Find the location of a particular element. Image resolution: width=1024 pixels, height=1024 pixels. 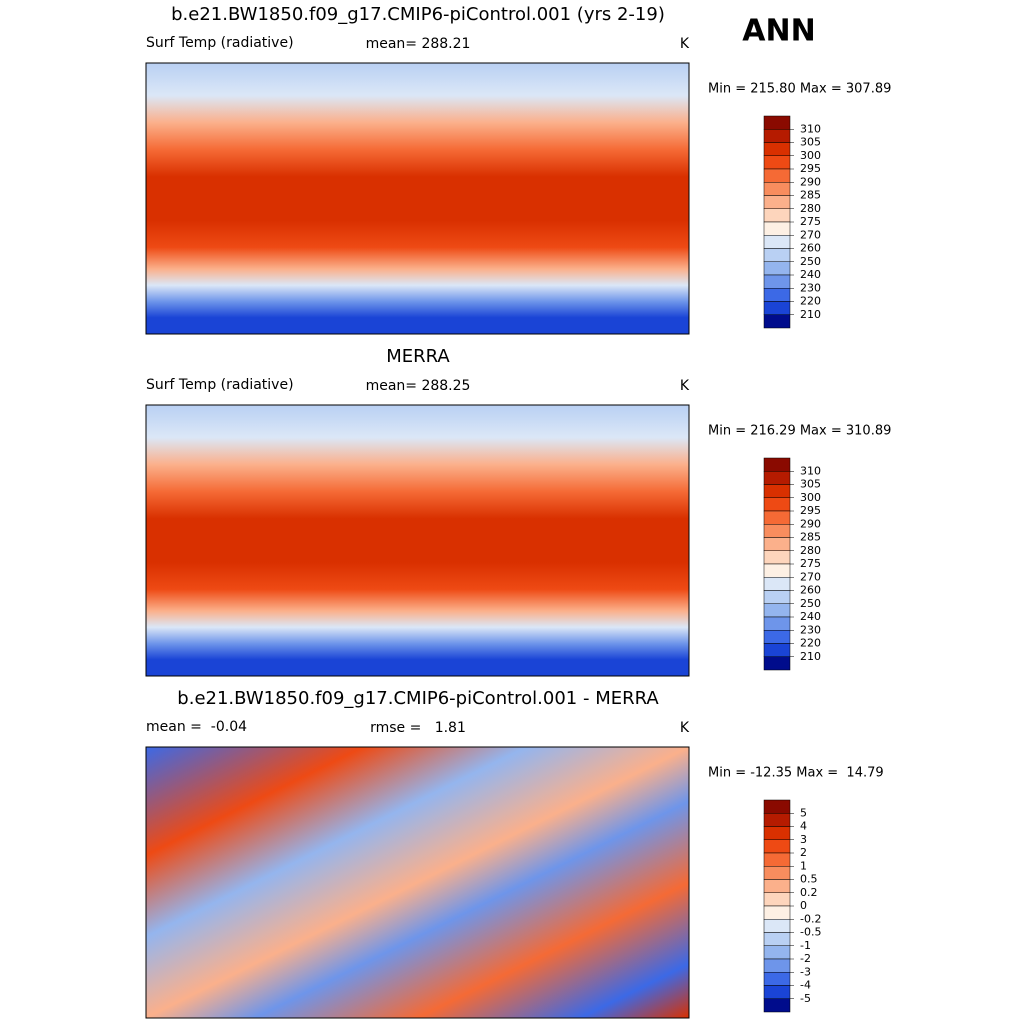

min-max: Min = -12.35 Max = 14.79 is located at coordinates (796, 773).